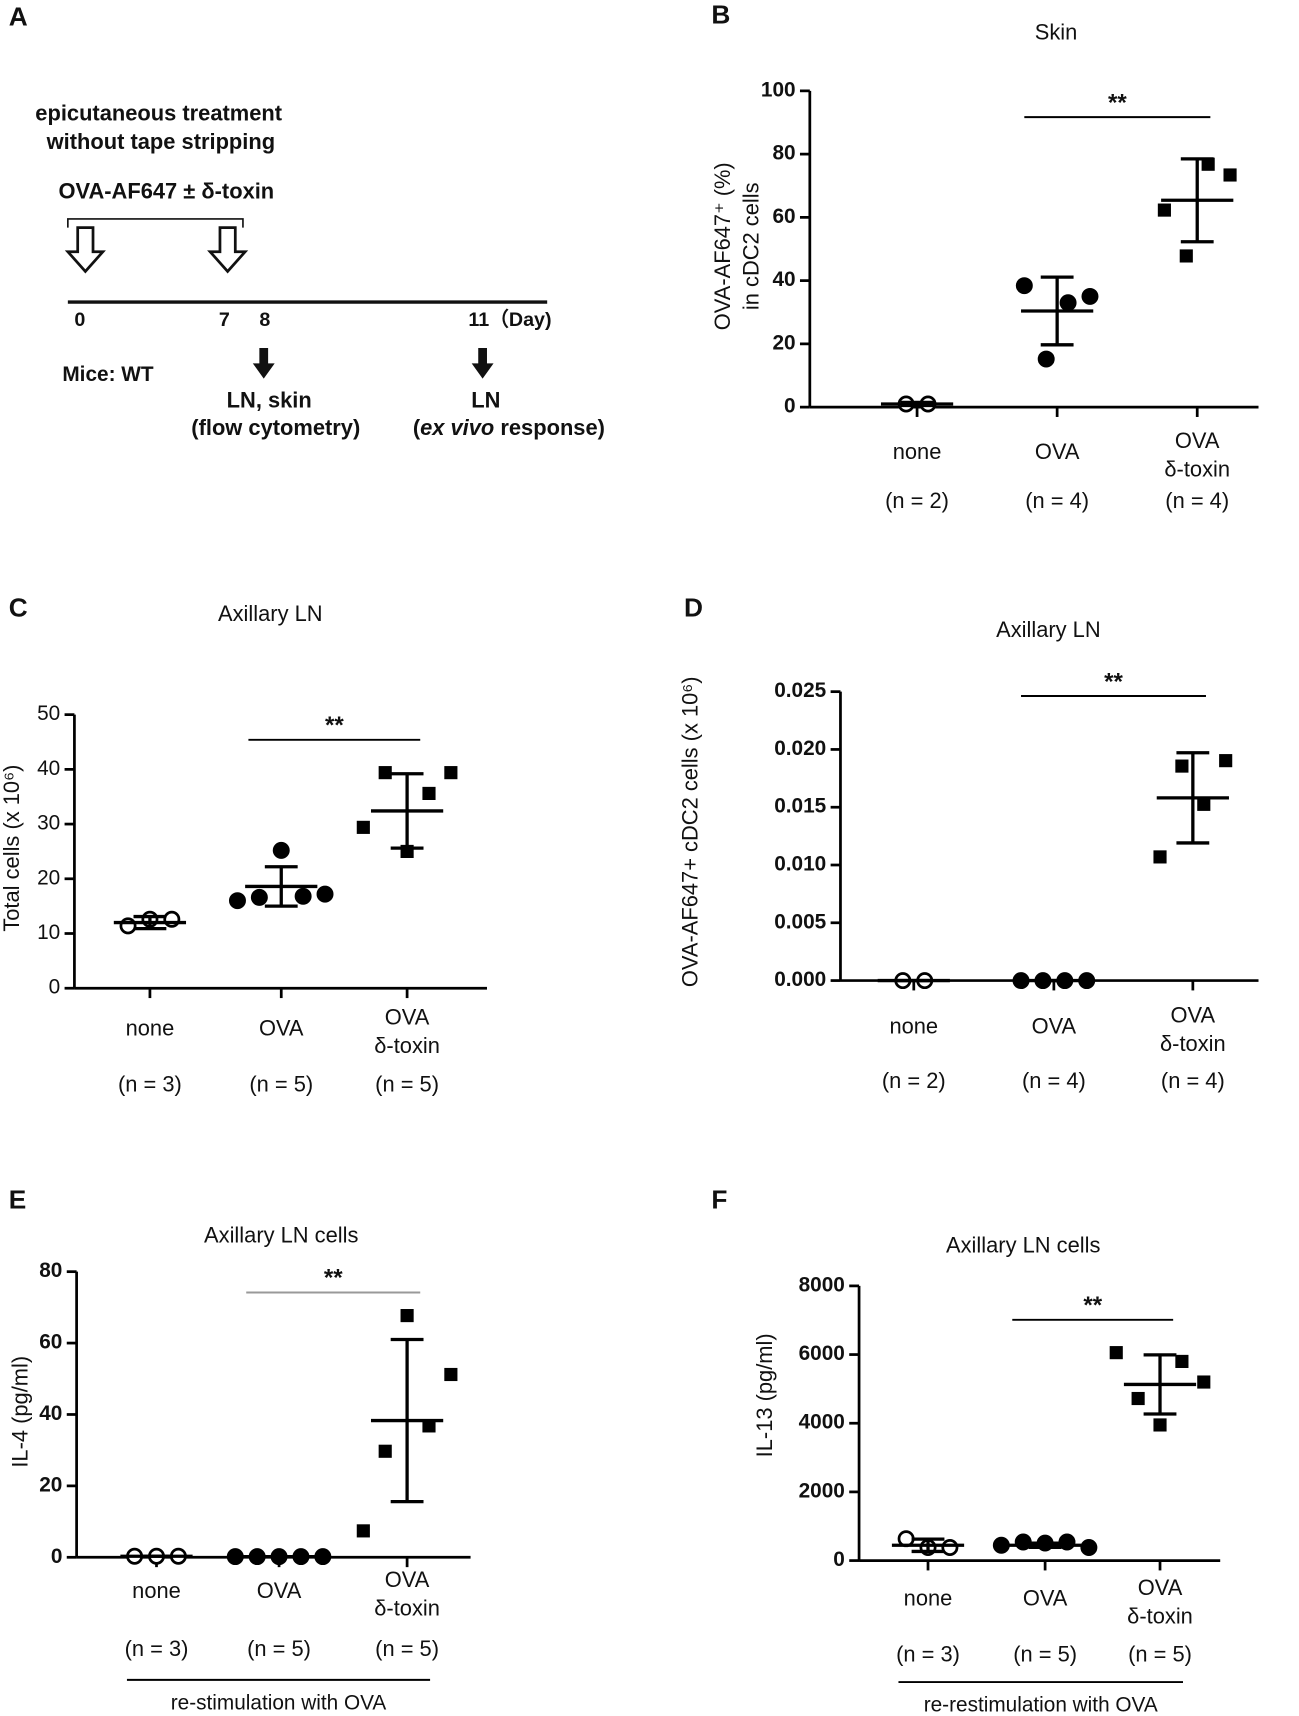  I want to click on paren: response), so click(549, 427).